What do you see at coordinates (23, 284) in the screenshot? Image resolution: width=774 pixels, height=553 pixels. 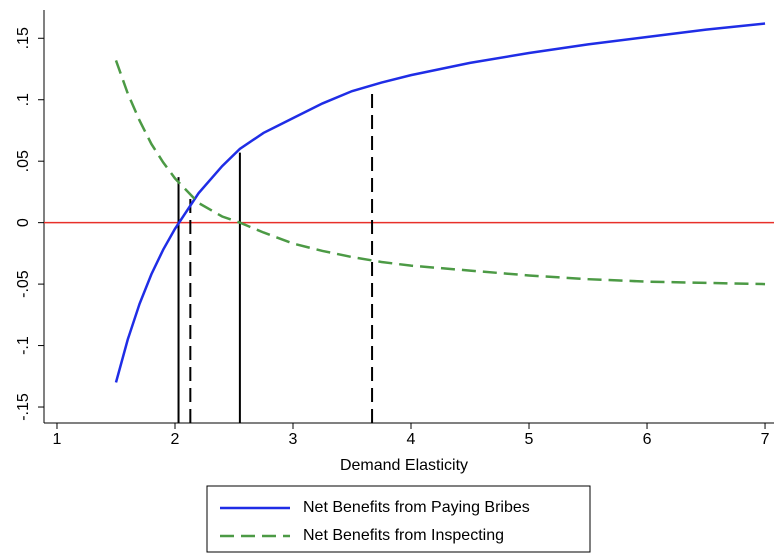 I see `y-tick-label: -.05` at bounding box center [23, 284].